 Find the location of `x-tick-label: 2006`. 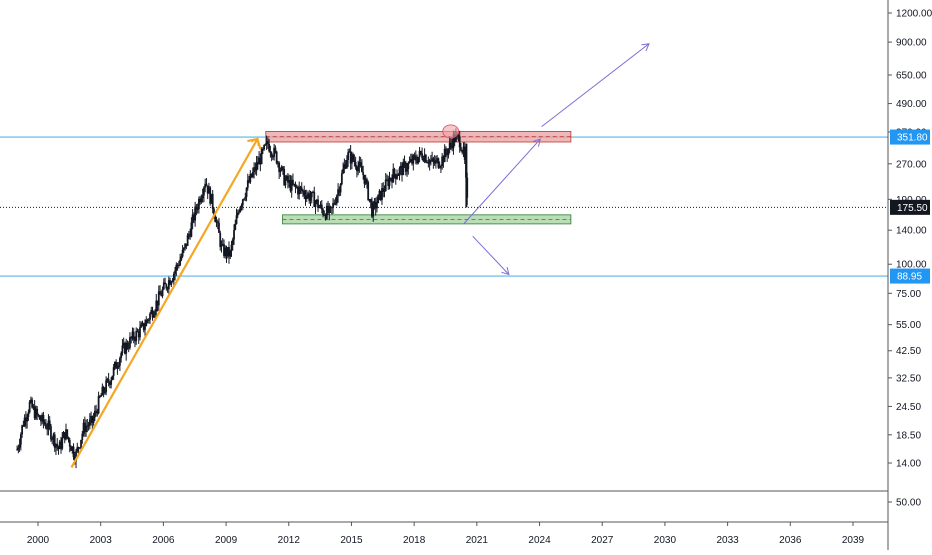

x-tick-label: 2006 is located at coordinates (163, 540).